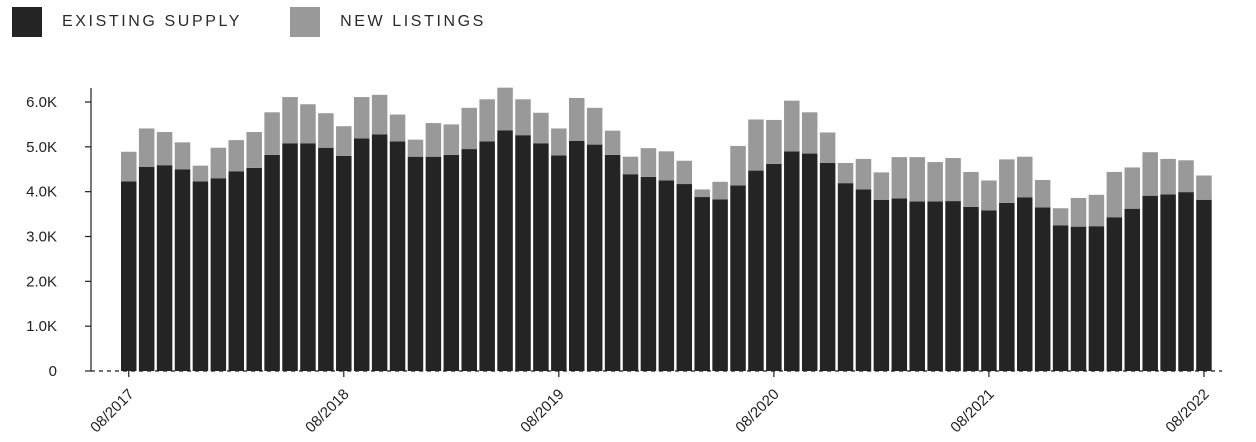  Describe the element at coordinates (413, 21) in the screenshot. I see `legend-label-new-listings: NEW LISTINGS` at that location.